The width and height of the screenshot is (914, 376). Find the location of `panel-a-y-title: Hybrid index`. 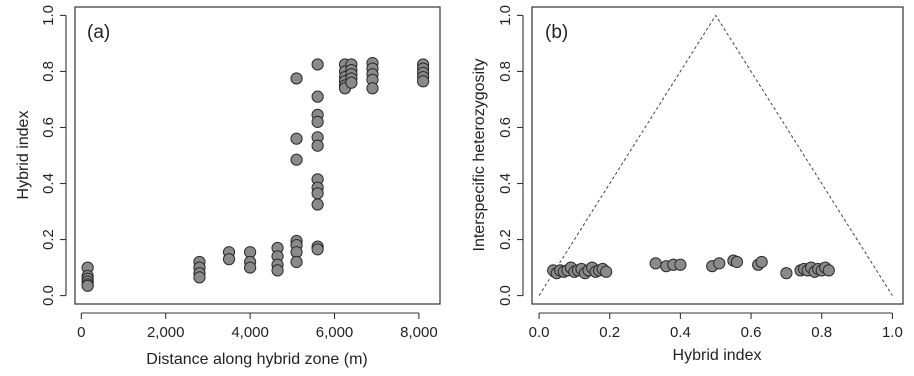

panel-a-y-title: Hybrid index is located at coordinates (23, 155).